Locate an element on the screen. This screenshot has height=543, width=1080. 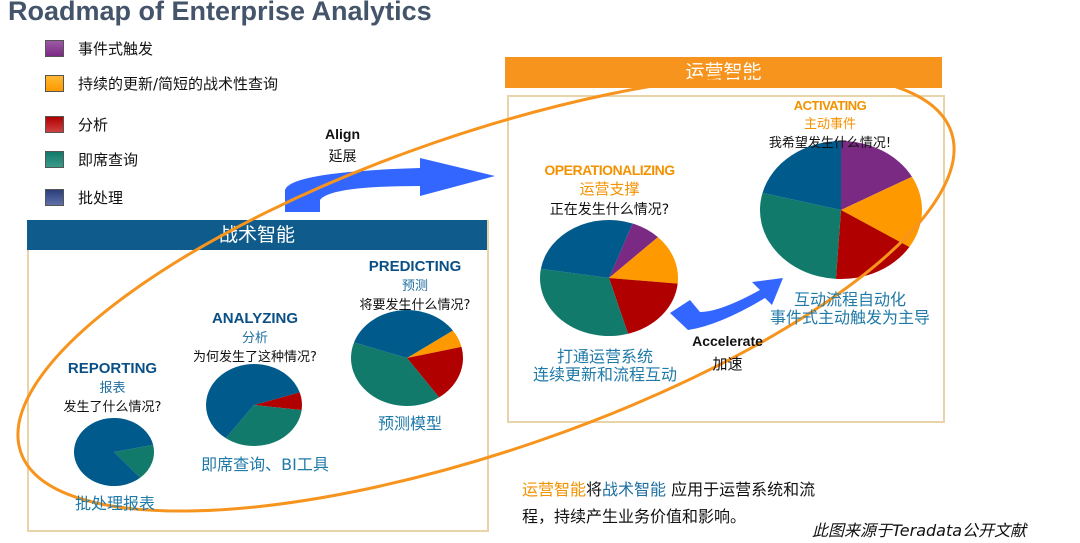
stage-title: ACTIVATING is located at coordinates (830, 105).